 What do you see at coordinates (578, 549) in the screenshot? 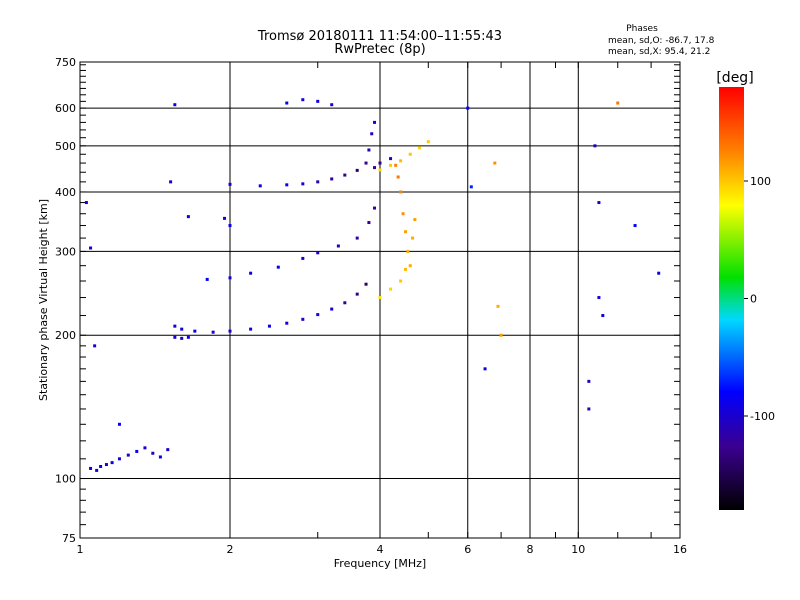
I see `x-tick-label: 10` at bounding box center [578, 549].